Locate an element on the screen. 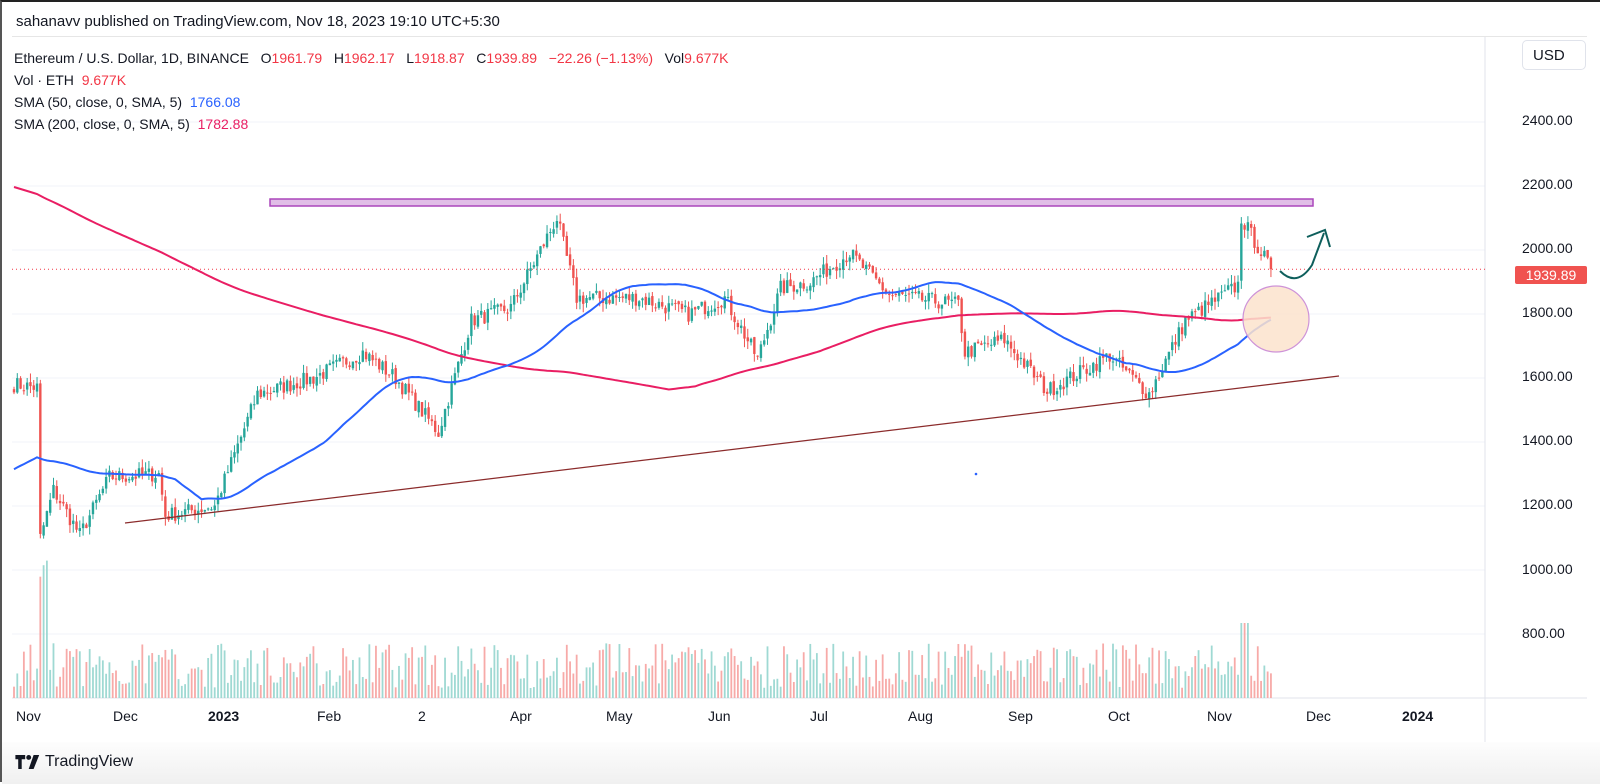 Image resolution: width=1600 pixels, height=784 pixels. volume-label: Vol is located at coordinates (674, 58).